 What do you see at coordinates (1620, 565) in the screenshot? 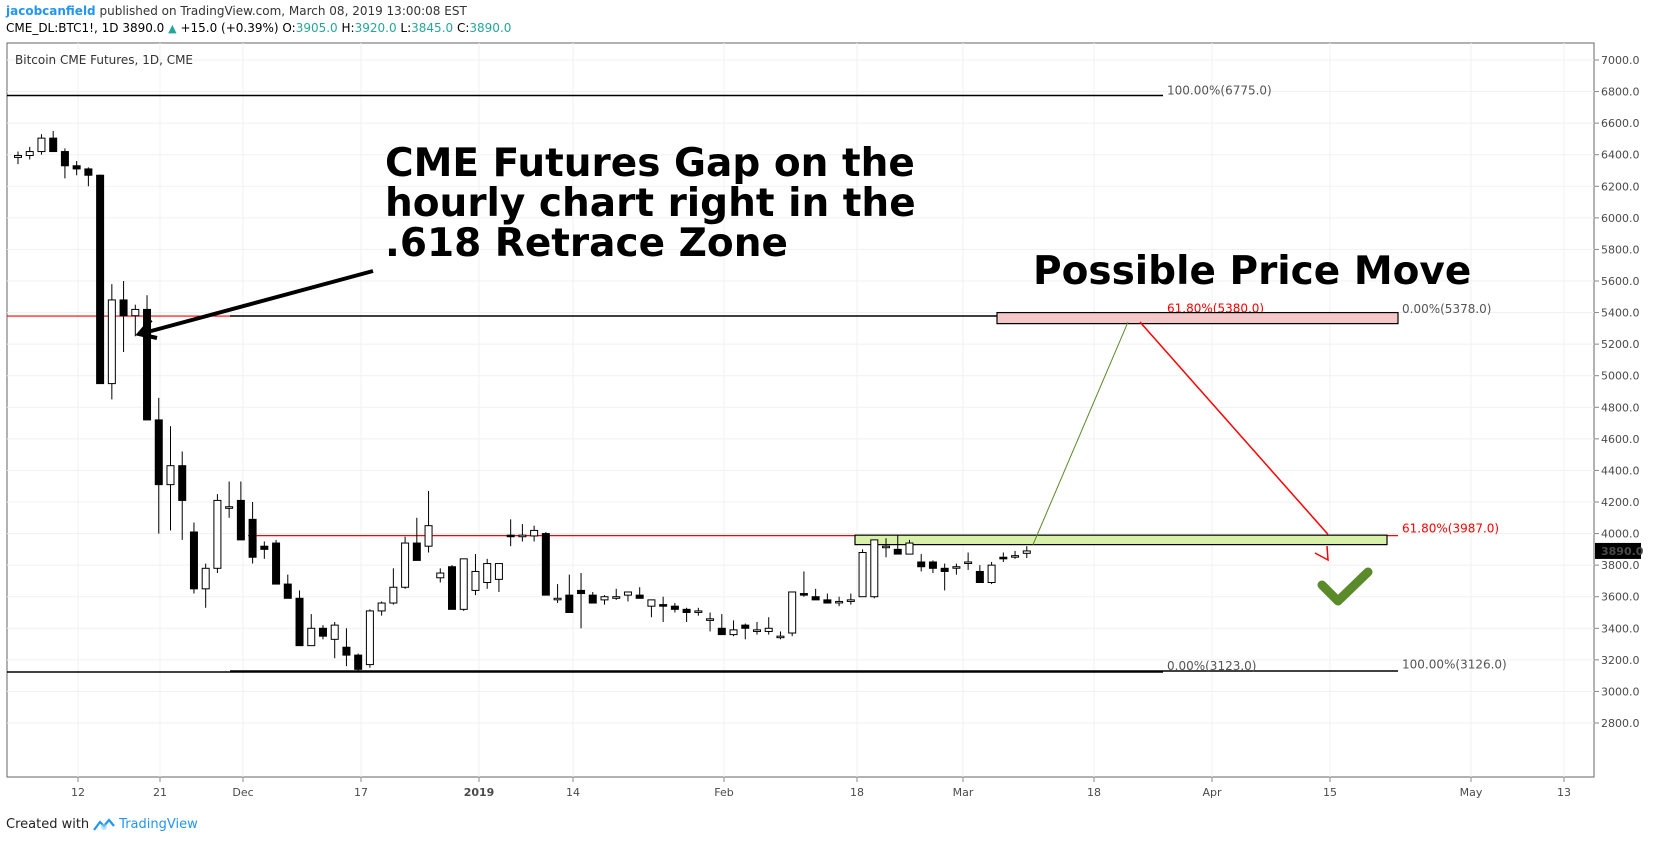
I see `price-tick-label: 3800.0` at bounding box center [1620, 565].